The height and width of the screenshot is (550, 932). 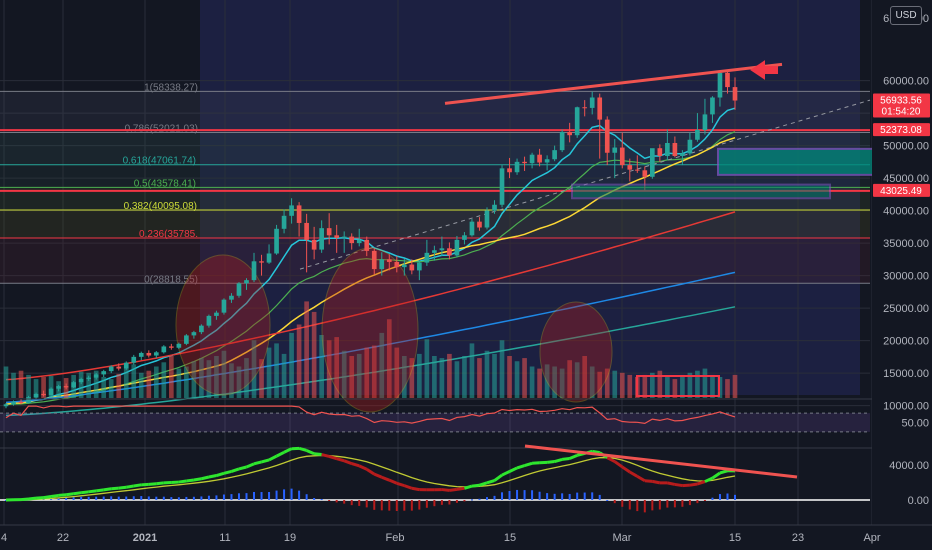 I want to click on time-axis: 4 22 2021 11 19 Feb 15 Mar 15 23 Apr, so click(x=466, y=534).